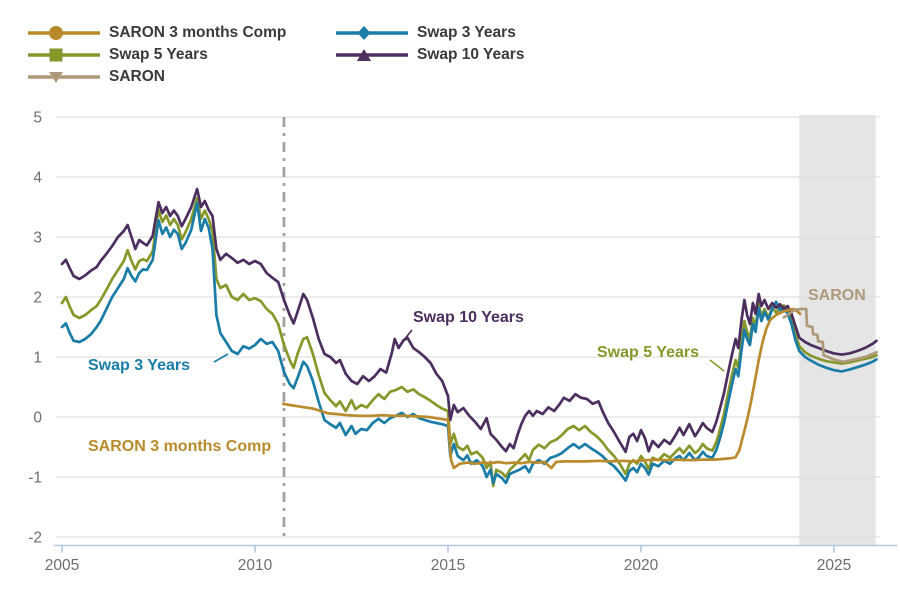 This screenshot has width=900, height=600. What do you see at coordinates (717, 365) in the screenshot?
I see `annotation-pointer-swap-5-years` at bounding box center [717, 365].